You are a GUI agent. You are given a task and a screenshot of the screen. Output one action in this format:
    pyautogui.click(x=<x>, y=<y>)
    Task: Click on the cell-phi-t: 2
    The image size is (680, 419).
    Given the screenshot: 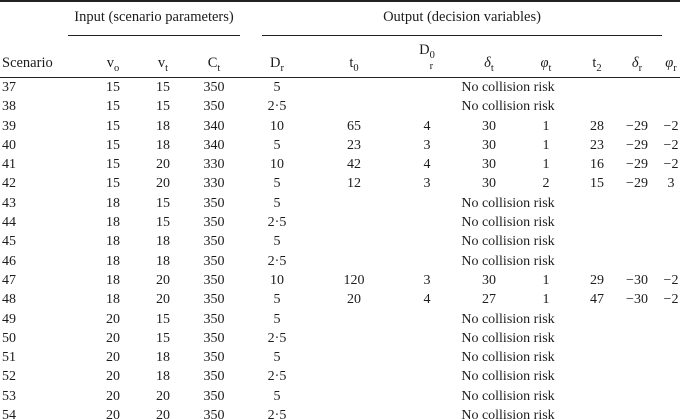 What is the action you would take?
    pyautogui.click(x=546, y=184)
    